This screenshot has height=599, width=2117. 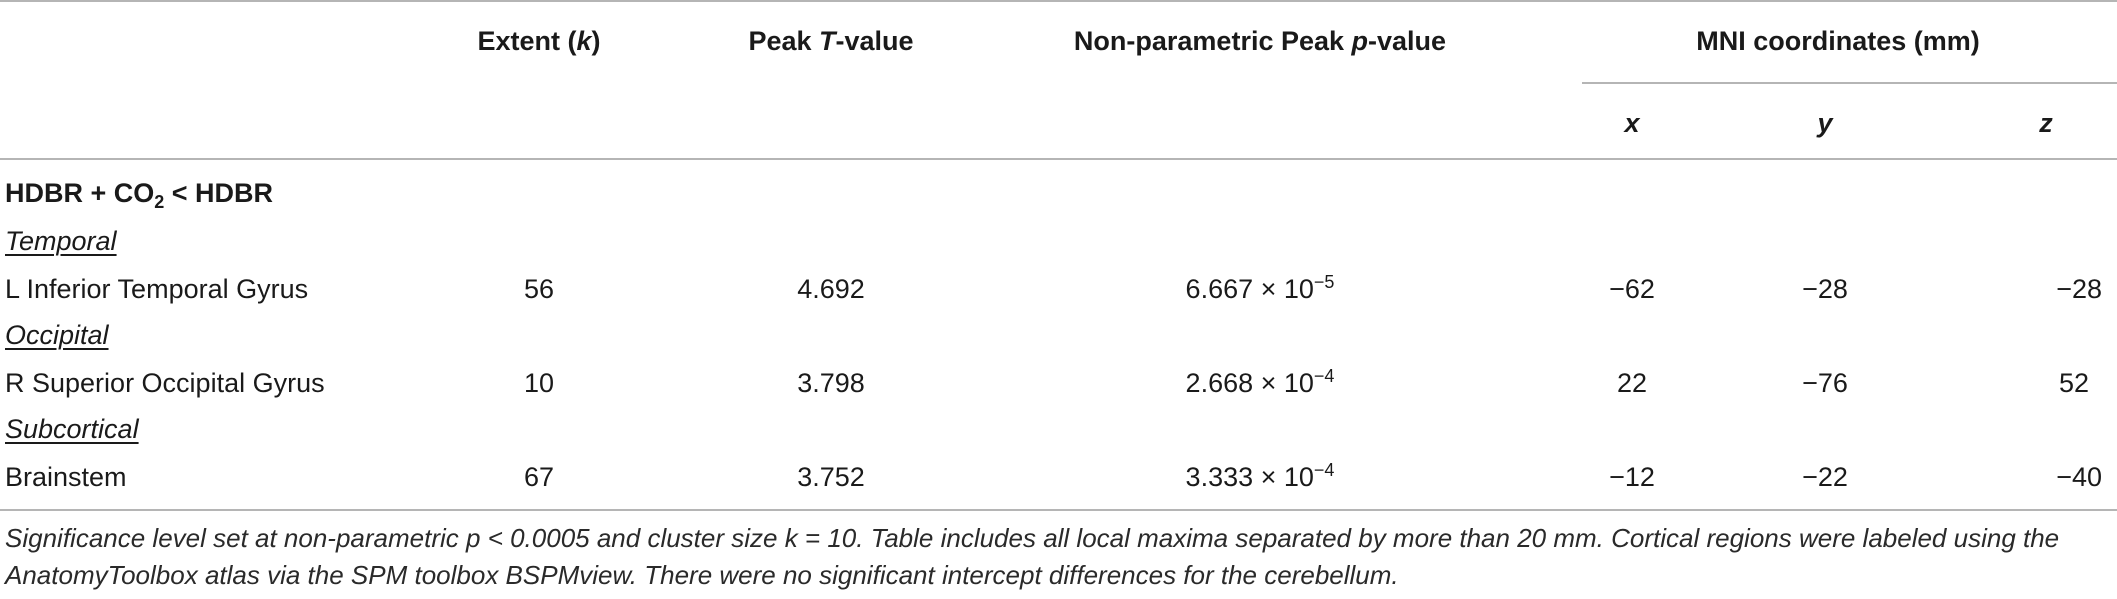 I want to click on row-x: −62, so click(x=1632, y=289).